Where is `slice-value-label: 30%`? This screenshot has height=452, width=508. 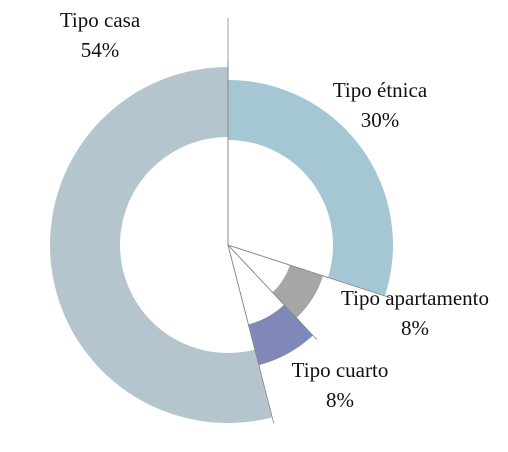
slice-value-label: 30% is located at coordinates (380, 120).